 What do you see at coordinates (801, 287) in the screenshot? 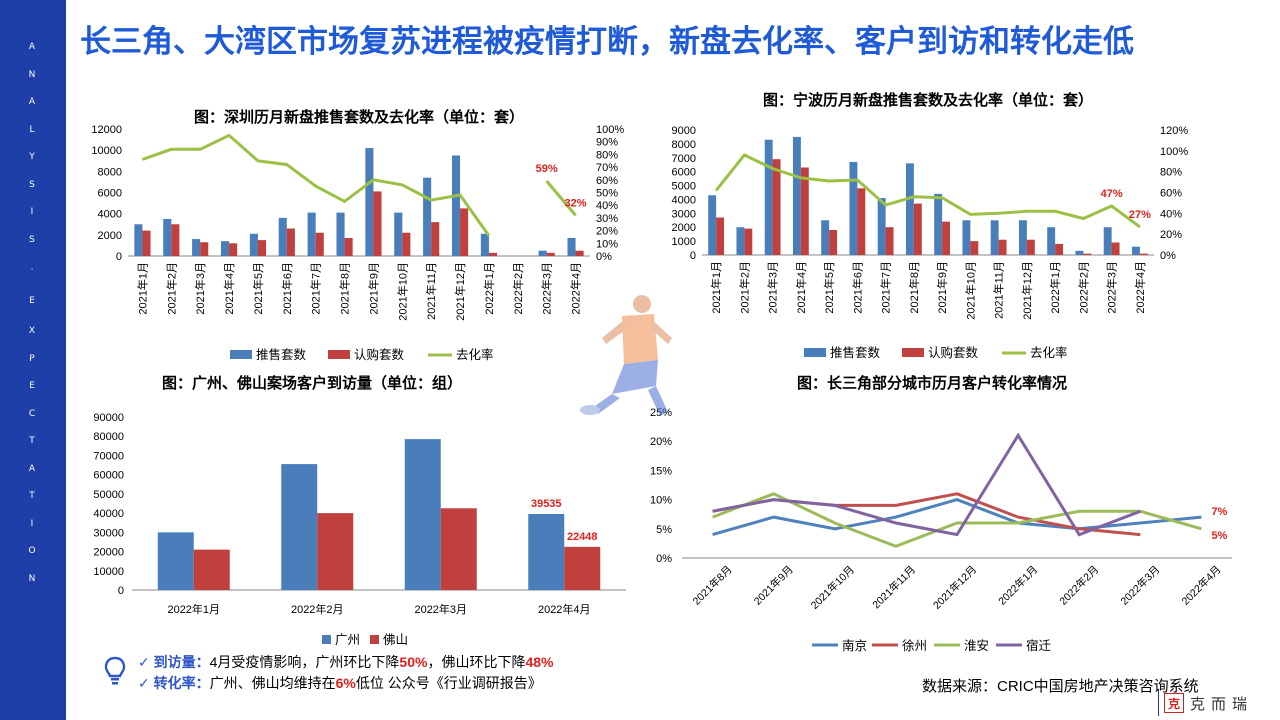
I see `x-tick-label: 2021年4月` at bounding box center [801, 287].